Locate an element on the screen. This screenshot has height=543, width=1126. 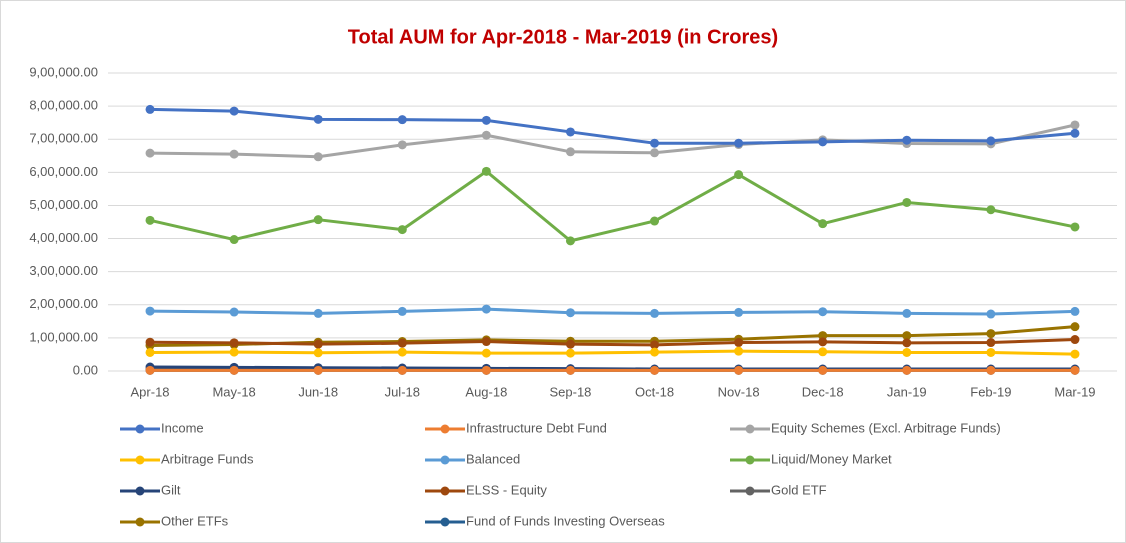
y-tick-label: 8,00,000.00 is located at coordinates (63, 105).